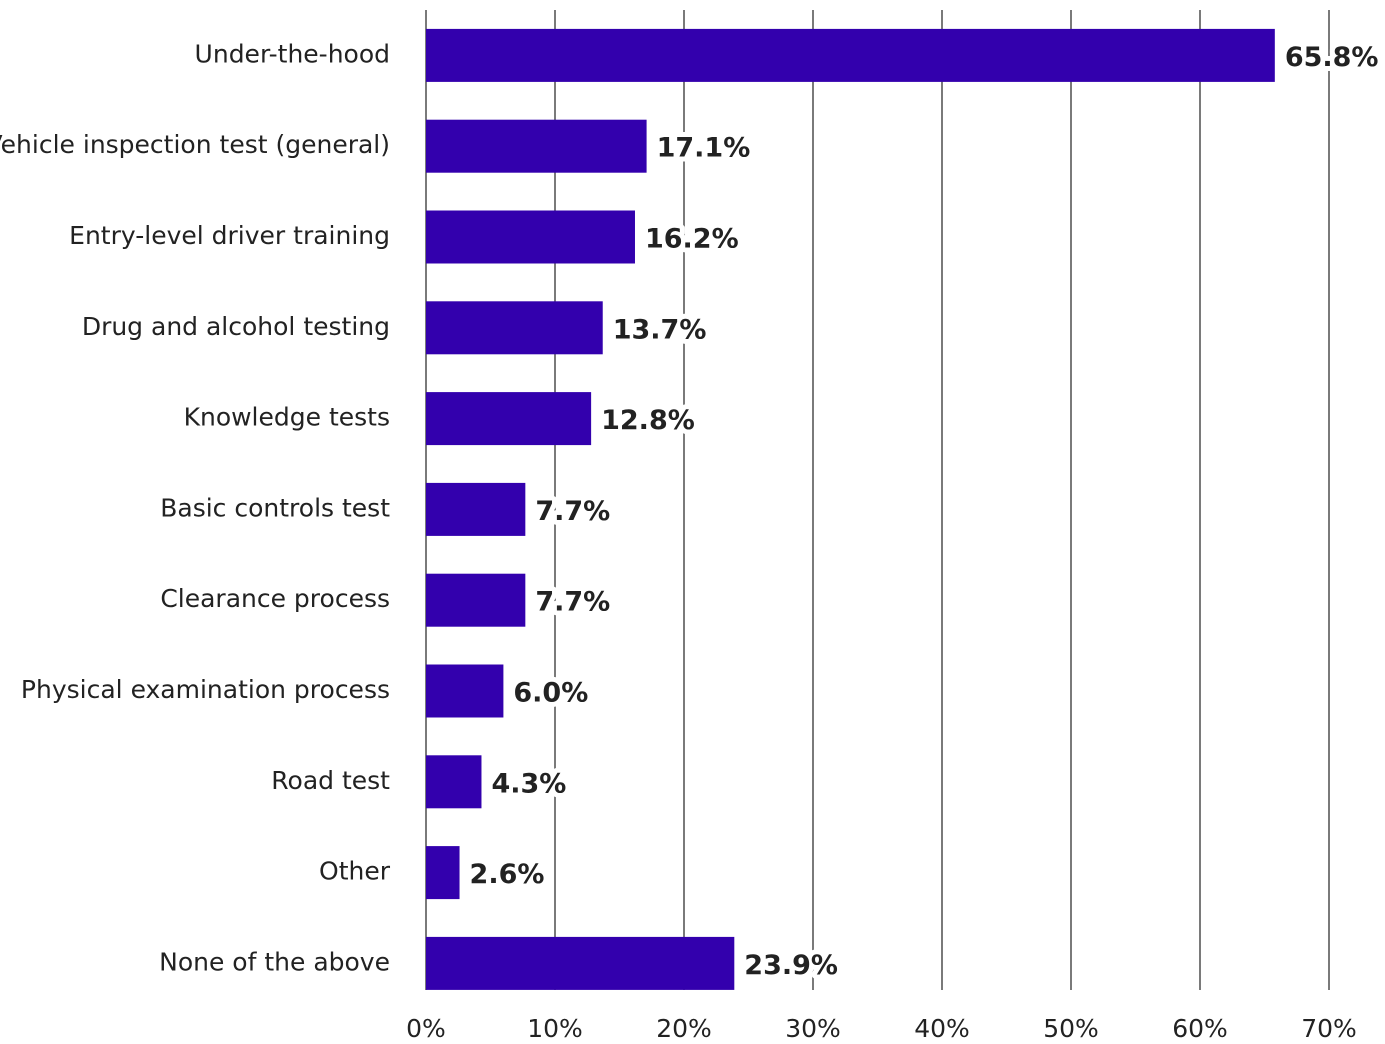 The width and height of the screenshot is (1385, 1044). I want to click on value-label: 4.3%, so click(528, 783).